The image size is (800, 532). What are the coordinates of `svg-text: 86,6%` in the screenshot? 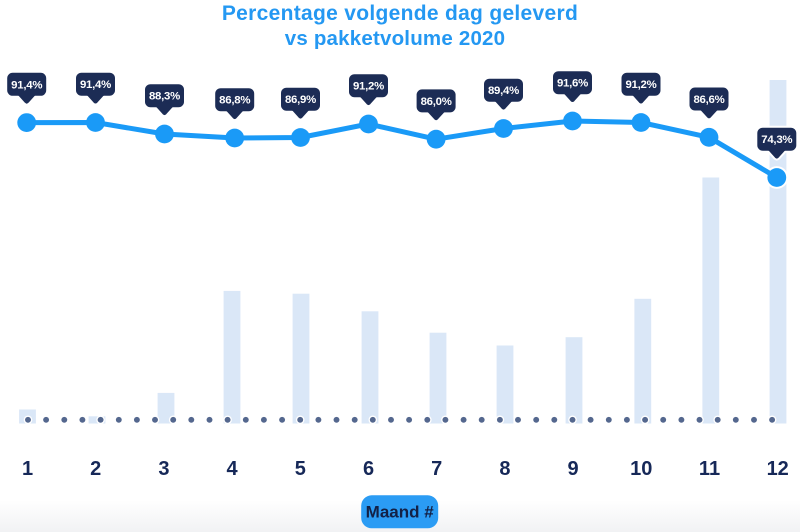 It's located at (708, 100).